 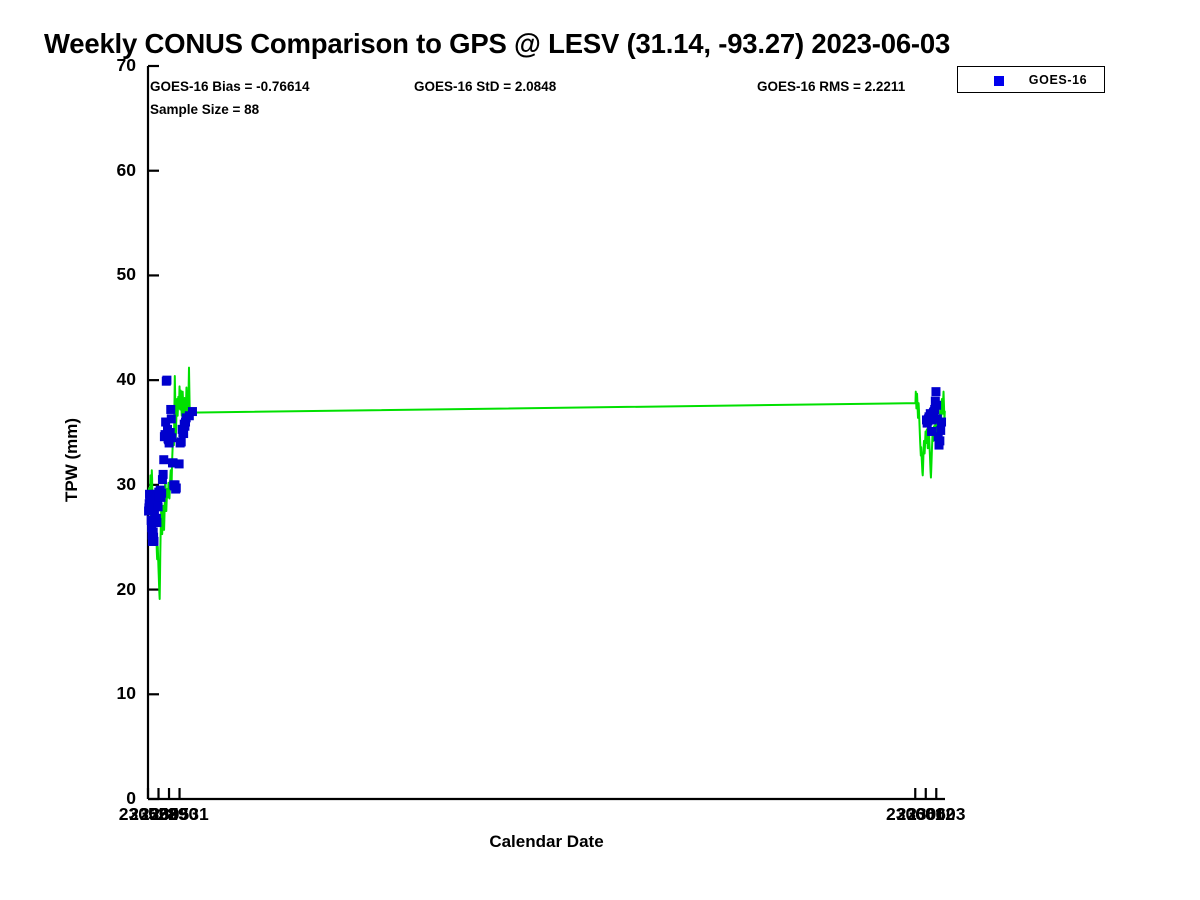 I want to click on x-tick-label: 230529, so click(x=158, y=814).